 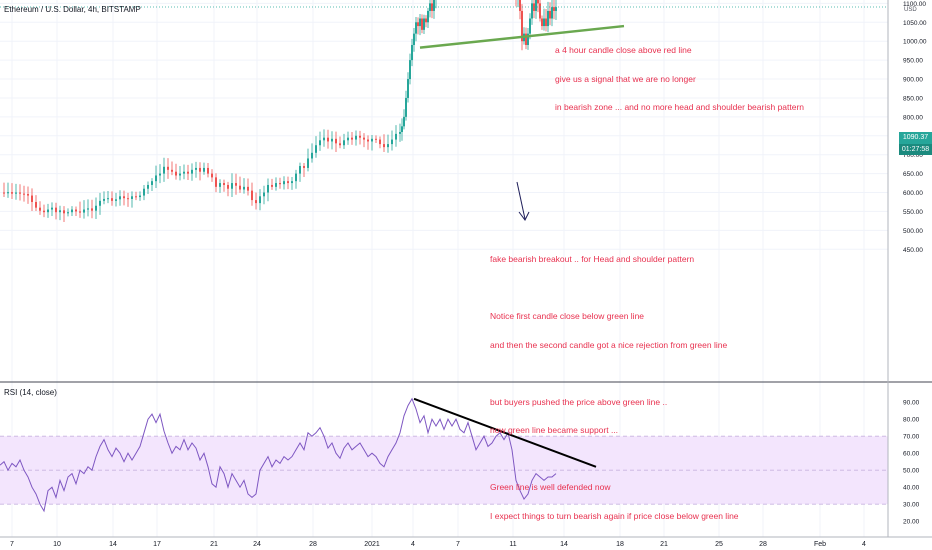 I want to click on green-support-line, so click(x=522, y=36).